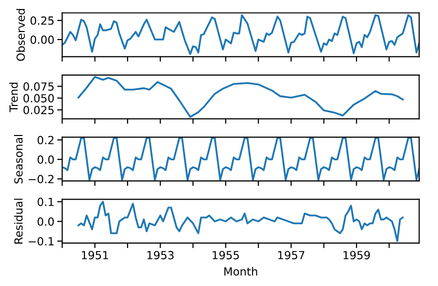  I want to click on y-tick-label: 0.00, so click(42, 40).